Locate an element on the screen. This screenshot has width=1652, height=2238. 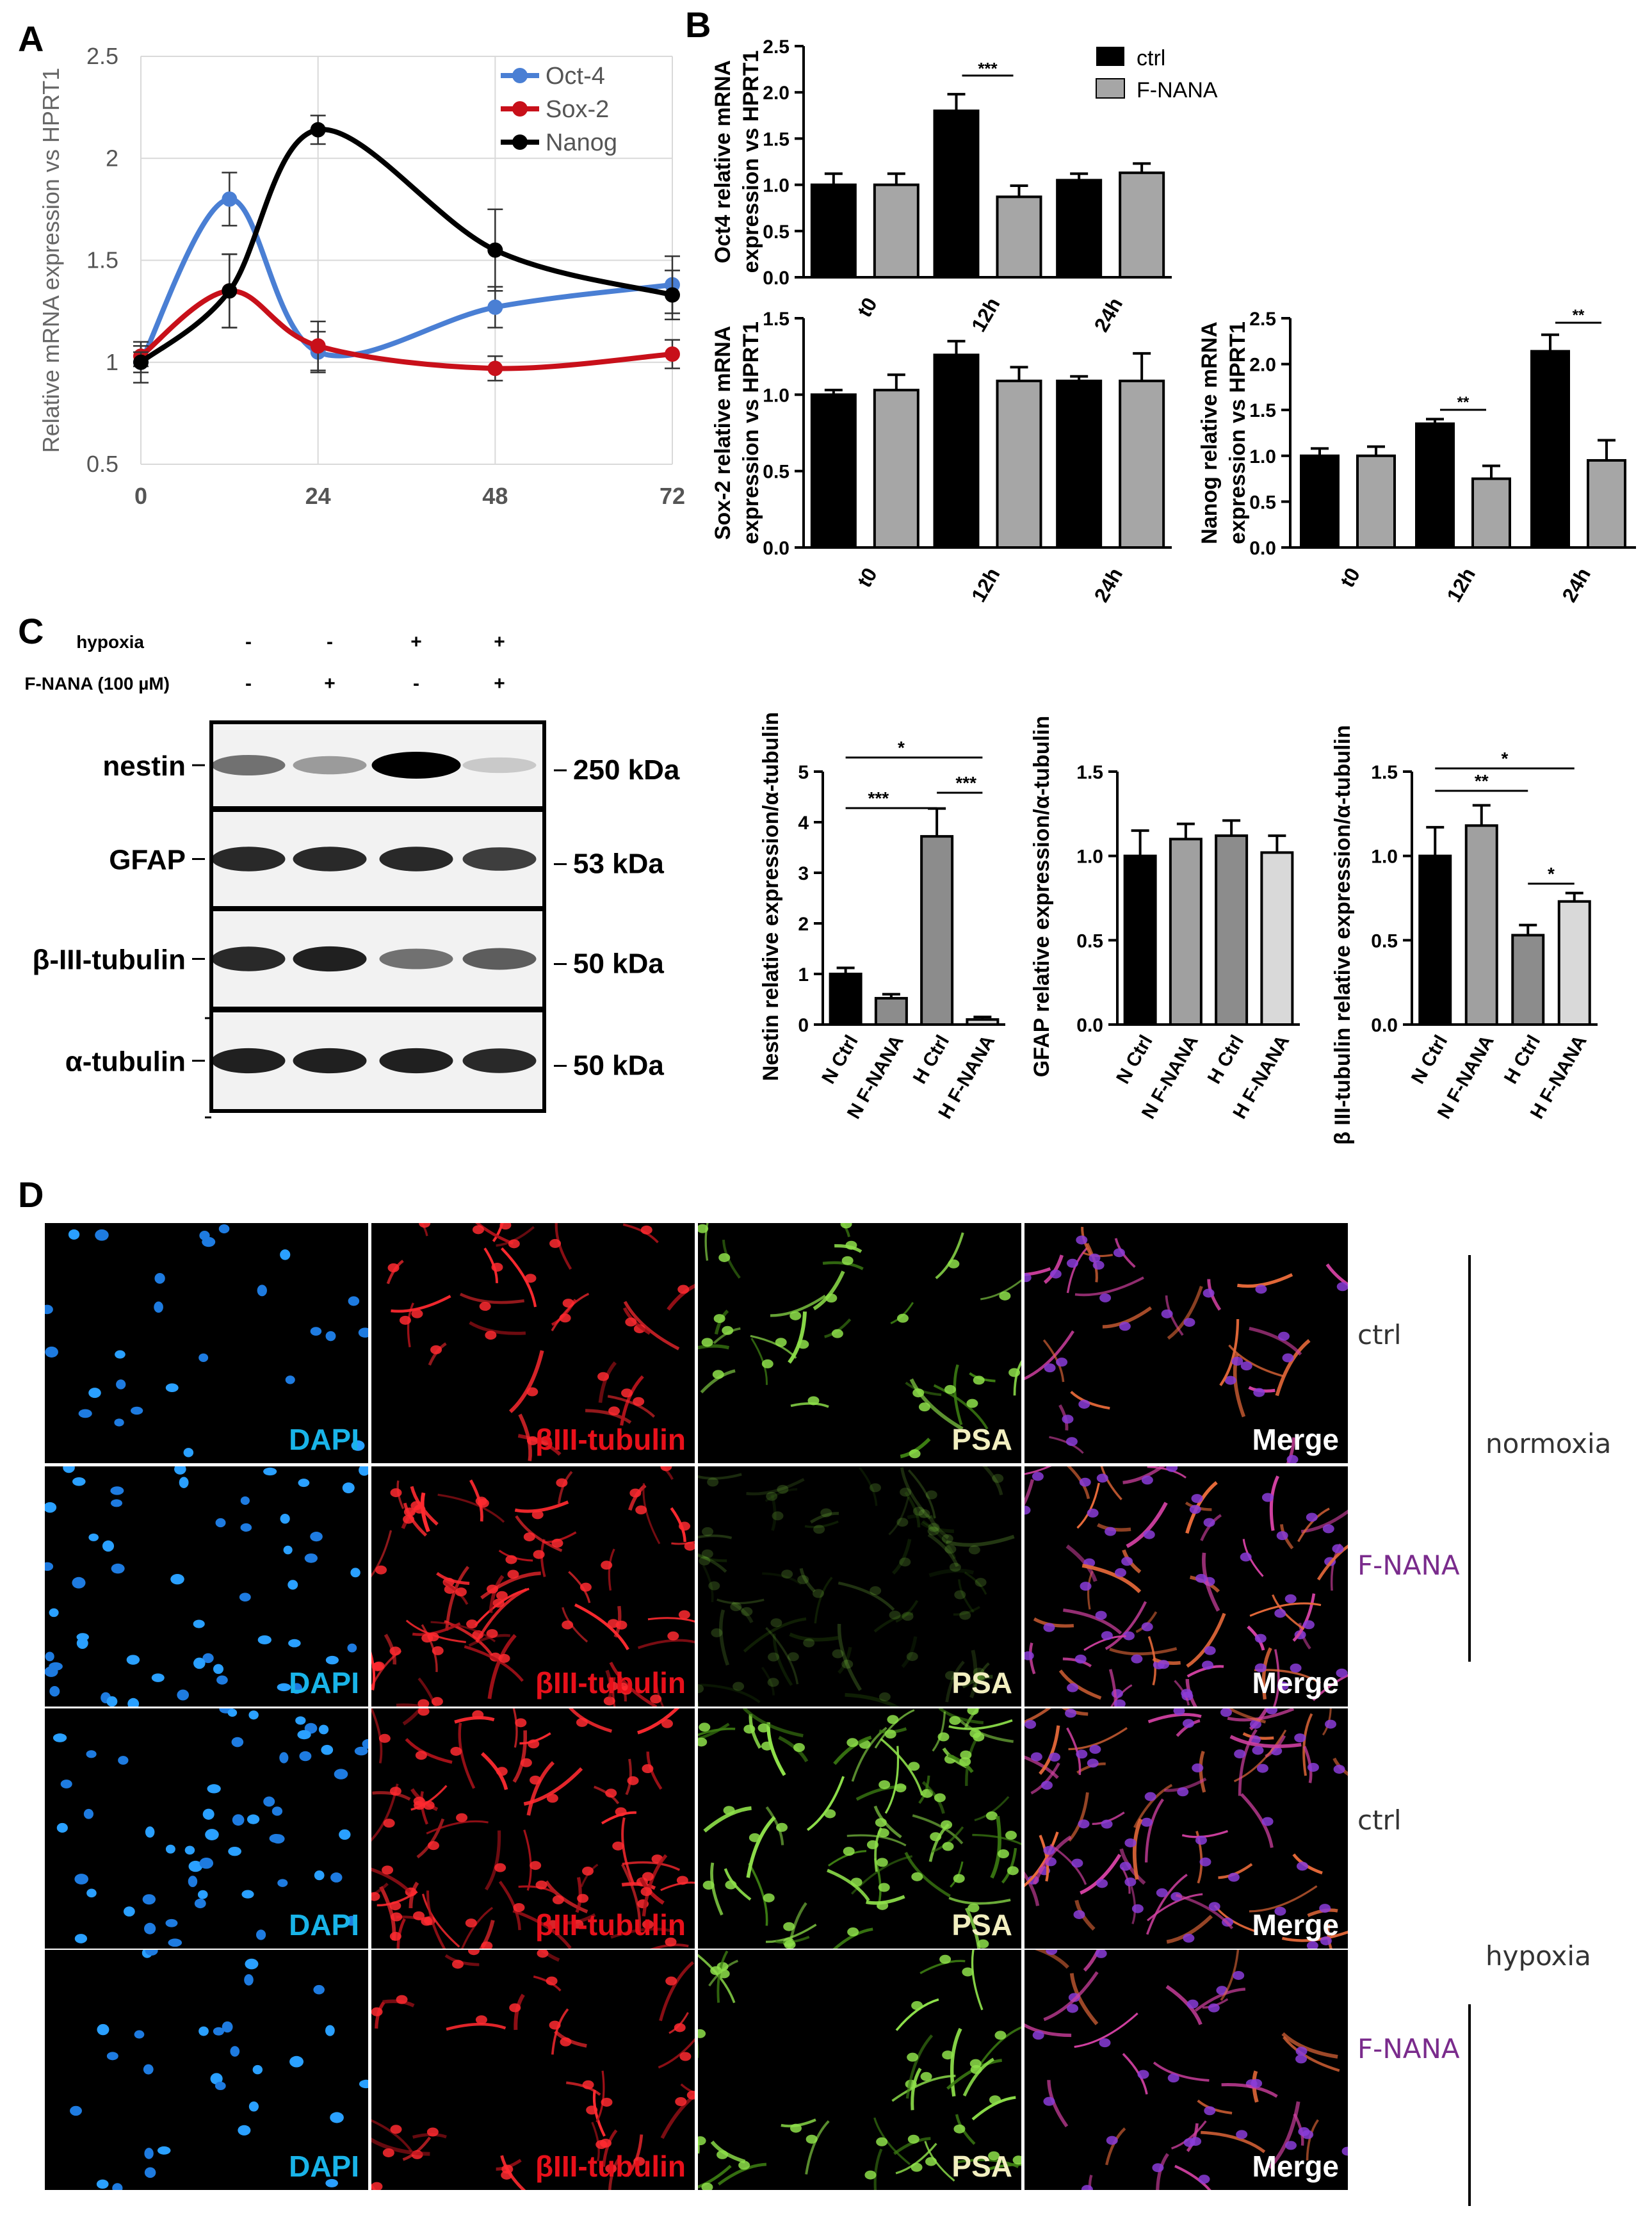
y-axis-label: Relative mRNA expression vs HPRT1 is located at coordinates (51, 260).